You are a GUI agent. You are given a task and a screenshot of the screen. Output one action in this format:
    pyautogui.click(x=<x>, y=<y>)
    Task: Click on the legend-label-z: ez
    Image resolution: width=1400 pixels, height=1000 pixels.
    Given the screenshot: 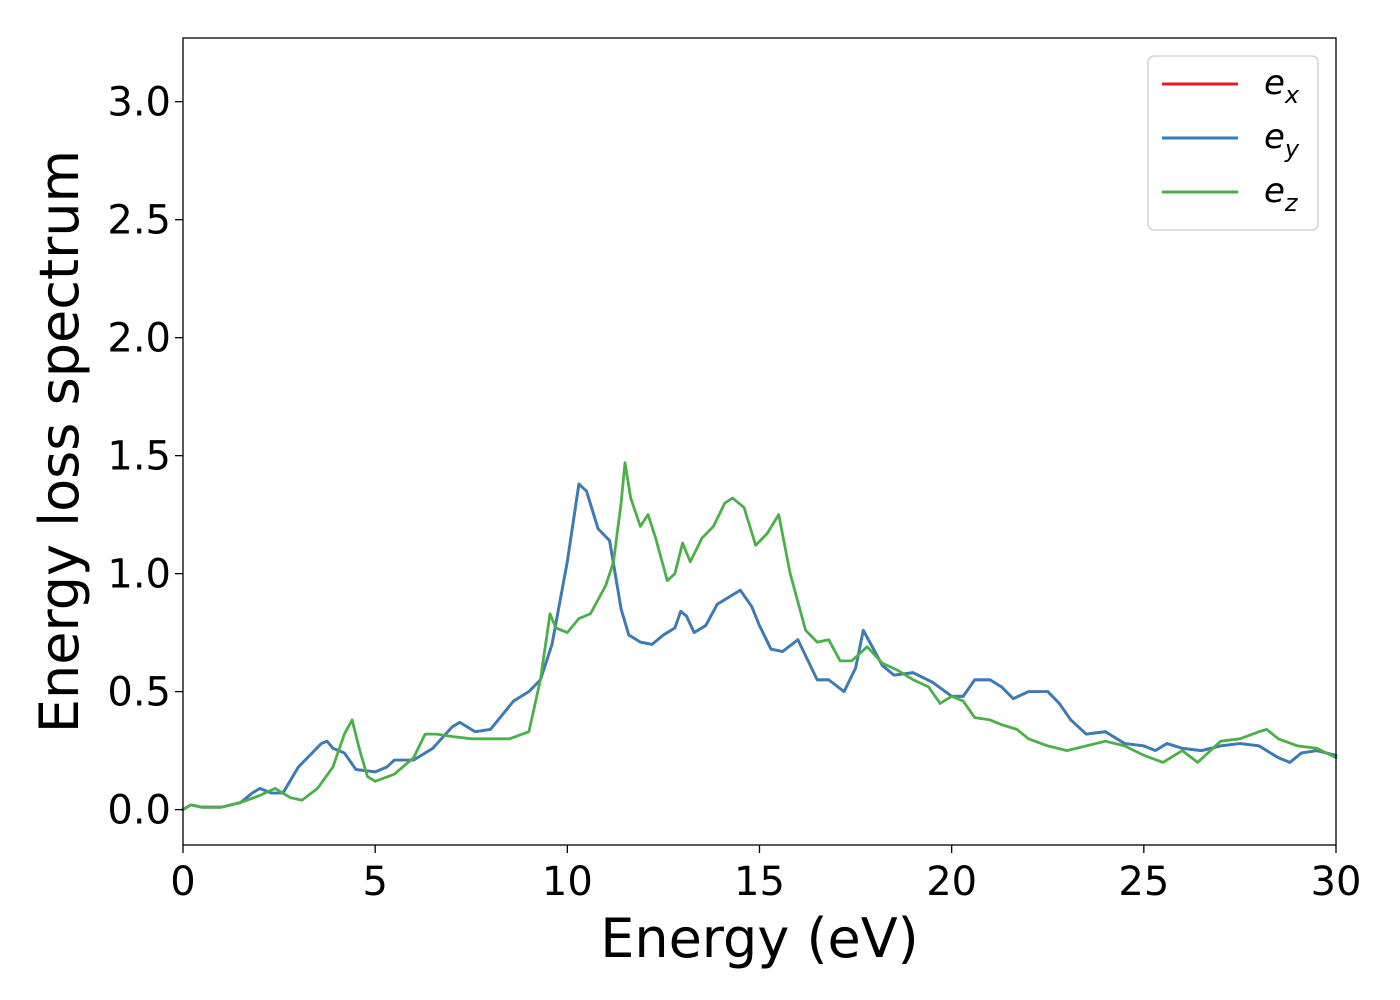 What is the action you would take?
    pyautogui.click(x=1281, y=194)
    